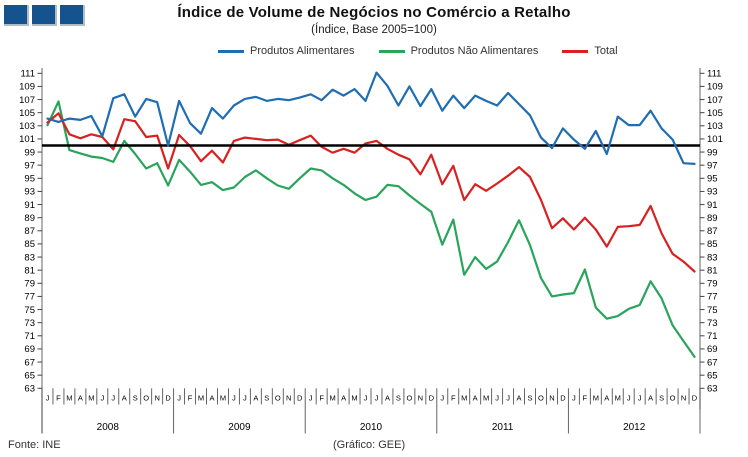 Image resolution: width=748 pixels, height=457 pixels. What do you see at coordinates (108, 427) in the screenshot?
I see `year-label: 2008` at bounding box center [108, 427].